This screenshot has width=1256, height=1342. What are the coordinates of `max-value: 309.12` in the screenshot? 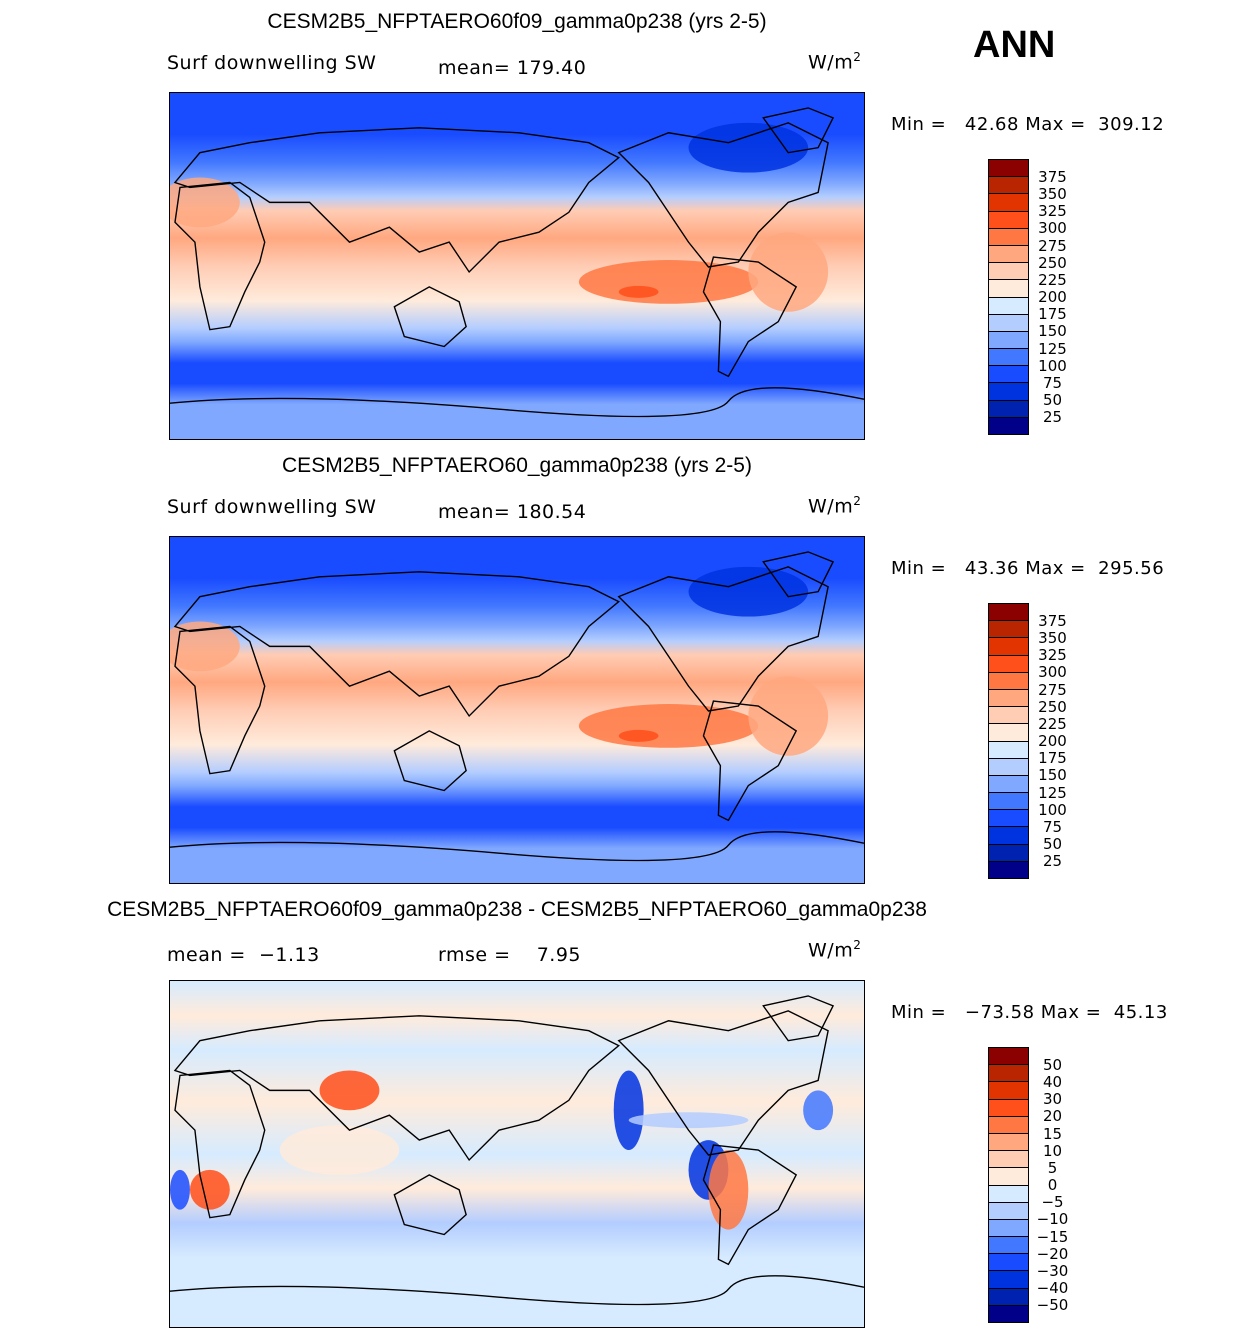 It's located at (1131, 124).